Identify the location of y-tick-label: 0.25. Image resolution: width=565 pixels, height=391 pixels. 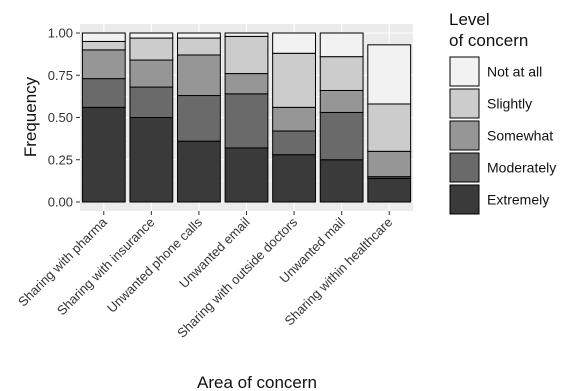
(60, 159).